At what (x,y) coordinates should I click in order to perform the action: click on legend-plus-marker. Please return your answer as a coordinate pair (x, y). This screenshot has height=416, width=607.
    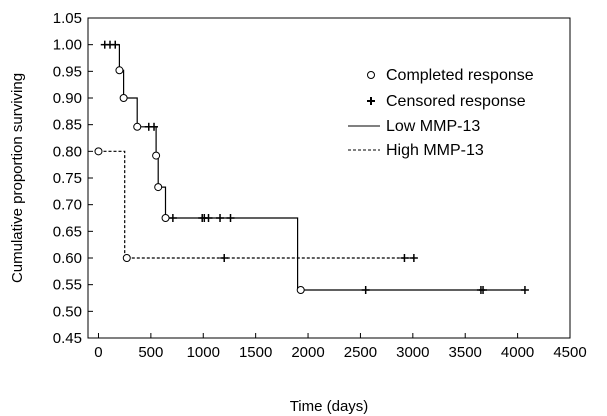
    Looking at the image, I should click on (371, 101).